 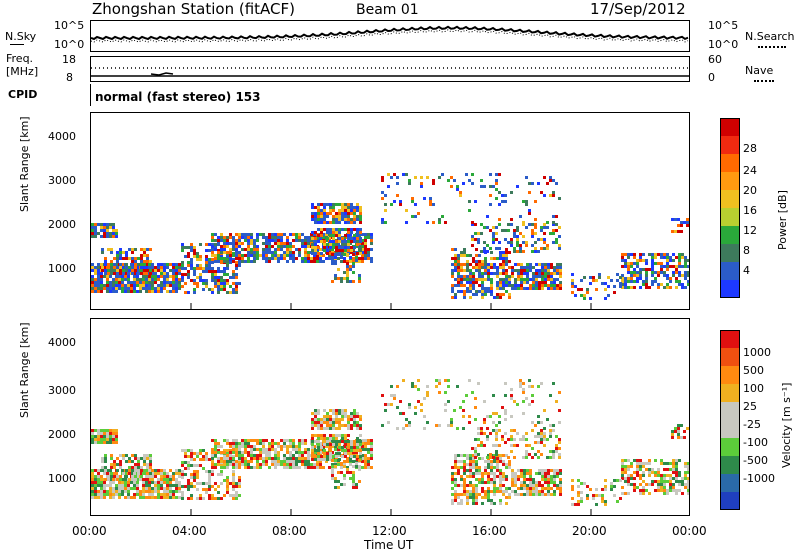 I want to click on vel-cb-tick-minus25: -25, so click(x=752, y=424).